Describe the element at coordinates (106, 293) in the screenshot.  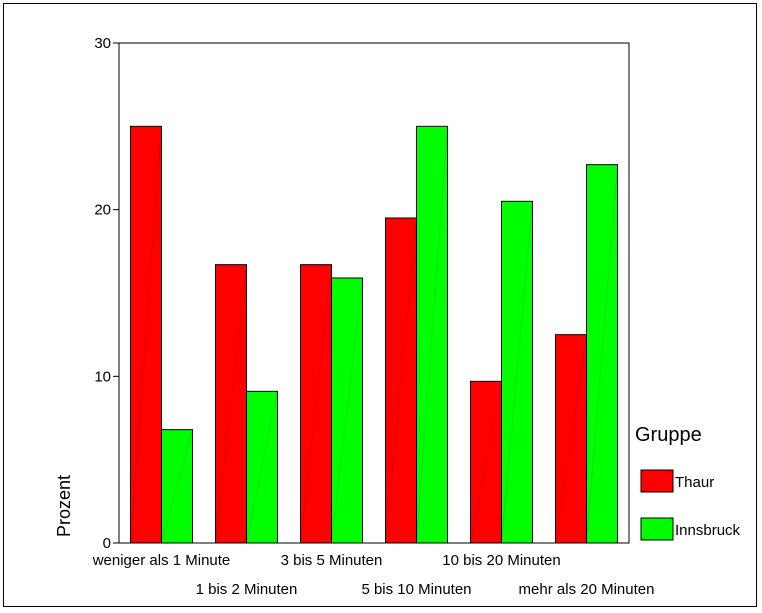
I see `y-axis: 0 10 20 30` at that location.